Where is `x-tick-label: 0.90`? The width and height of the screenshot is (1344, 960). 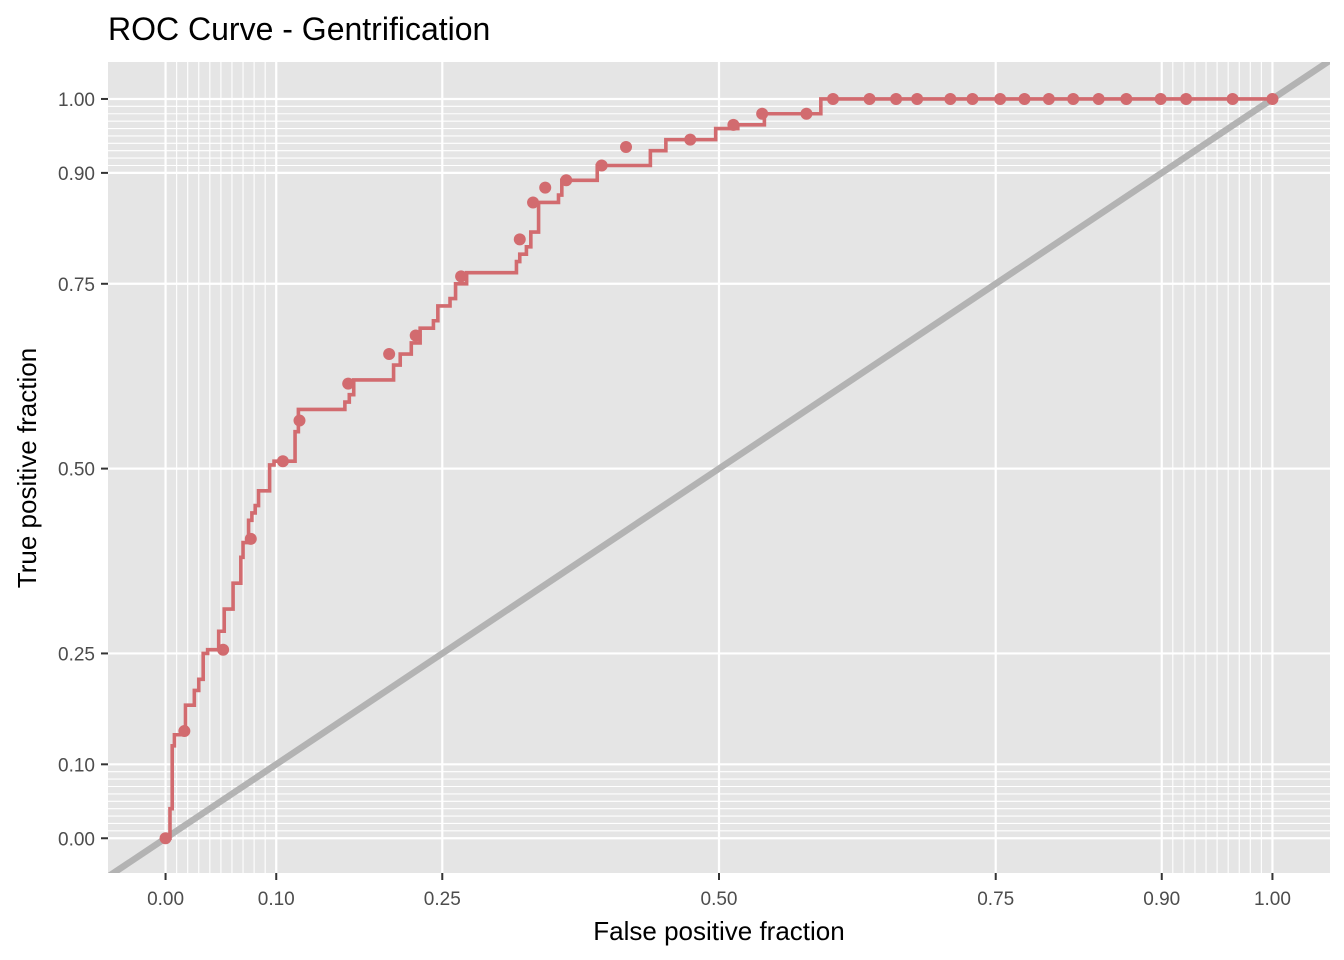
x-tick-label: 0.90 is located at coordinates (1161, 899).